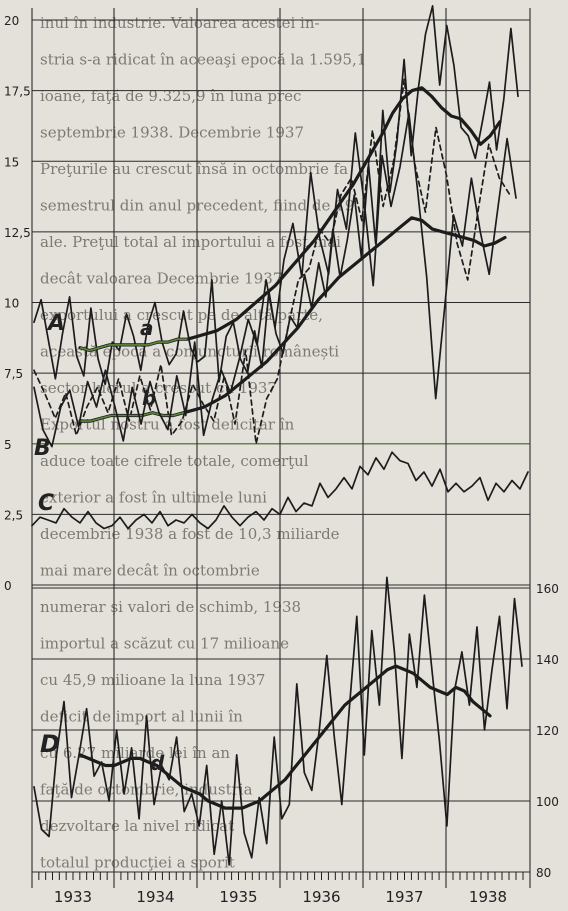 This screenshot has height=911, width=568. Describe the element at coordinates (174, 461) in the screenshot. I see `bleed-text-line: aduce toate cifrele totale, comerţul` at that location.